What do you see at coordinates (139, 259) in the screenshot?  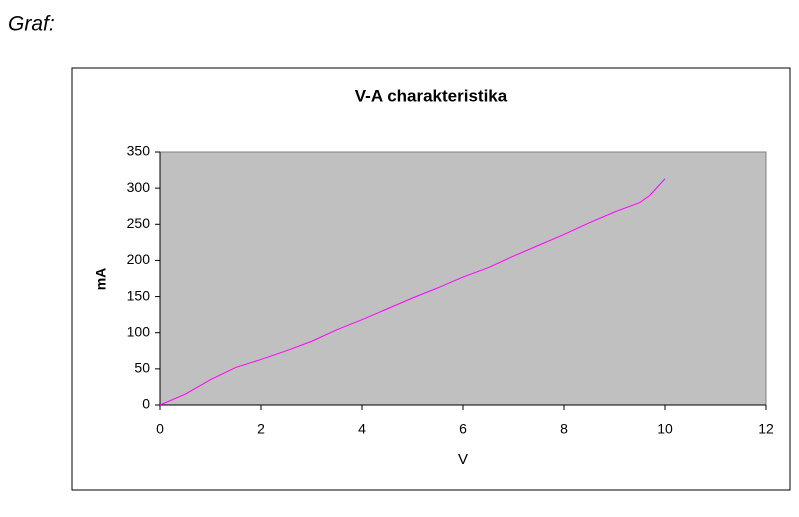 I see `y-tick-label: 200` at bounding box center [139, 259].